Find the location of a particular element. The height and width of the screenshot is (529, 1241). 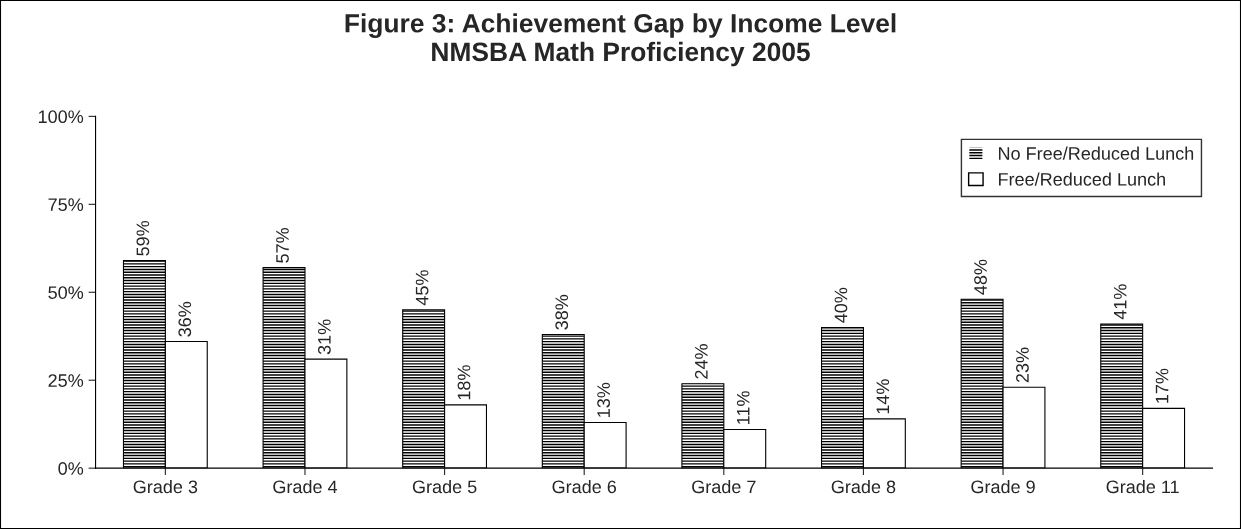

data-label: 41% is located at coordinates (1120, 302).